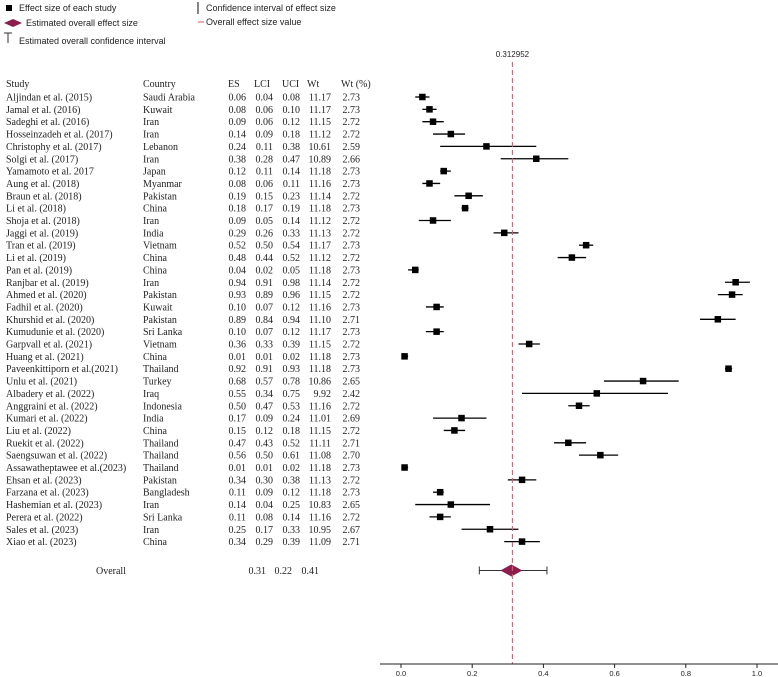 Image resolution: width=778 pixels, height=677 pixels. What do you see at coordinates (49, 345) in the screenshot?
I see `study-name: Garpvall et al. (2021)` at bounding box center [49, 345].